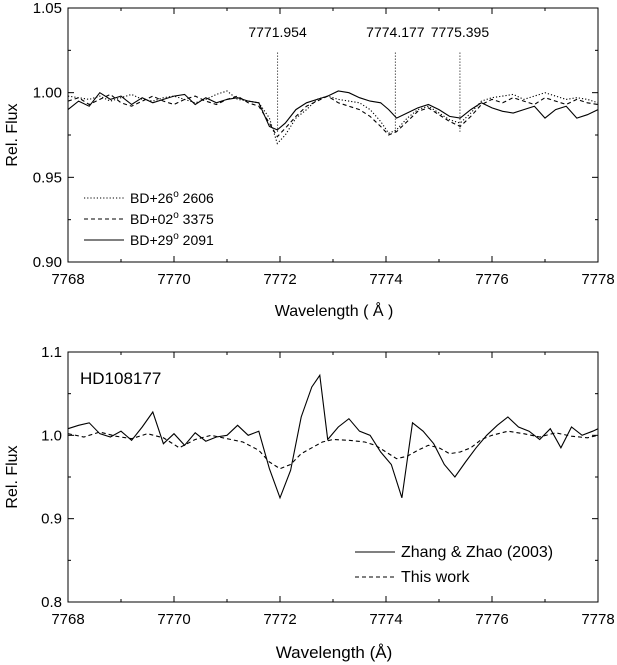 The height and width of the screenshot is (665, 617). Describe the element at coordinates (12, 476) in the screenshot. I see `bottom-y-axis-label: Rel. Flux` at that location.